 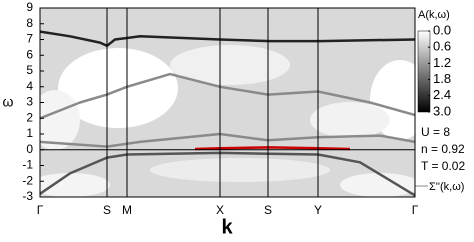 What do you see at coordinates (442, 62) in the screenshot?
I see `colorbar-tick-label: 1.2` at bounding box center [442, 62].